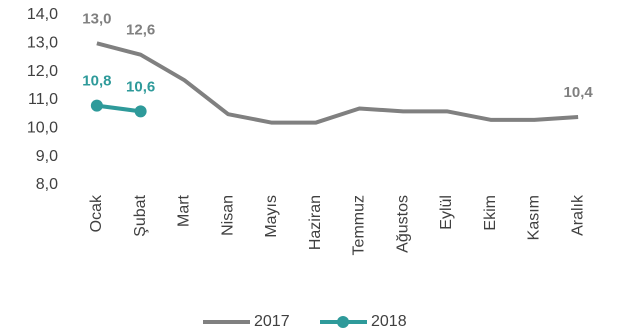  Describe the element at coordinates (47, 156) in the screenshot. I see `y-tick-label: 9,0` at that location.